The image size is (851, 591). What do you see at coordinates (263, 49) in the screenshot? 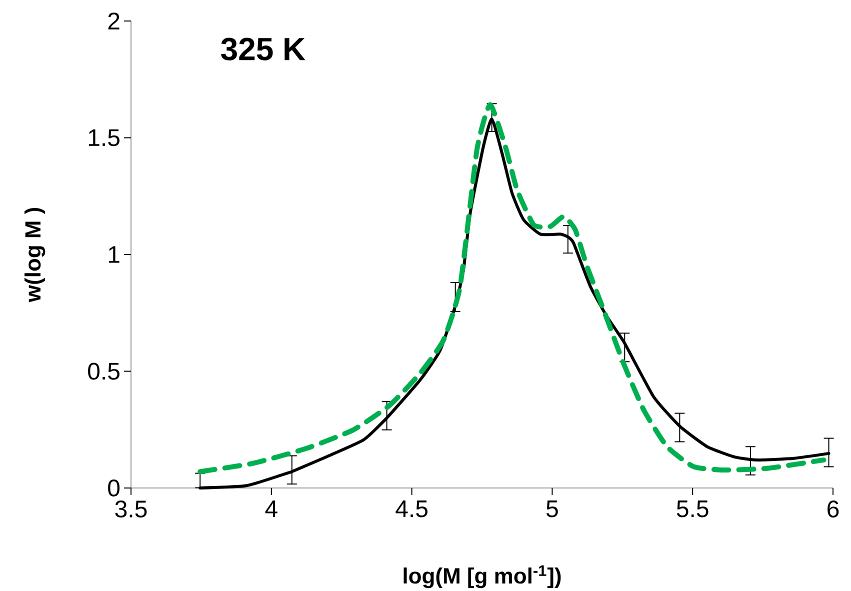
I see `chart-title: 325 K` at bounding box center [263, 49].